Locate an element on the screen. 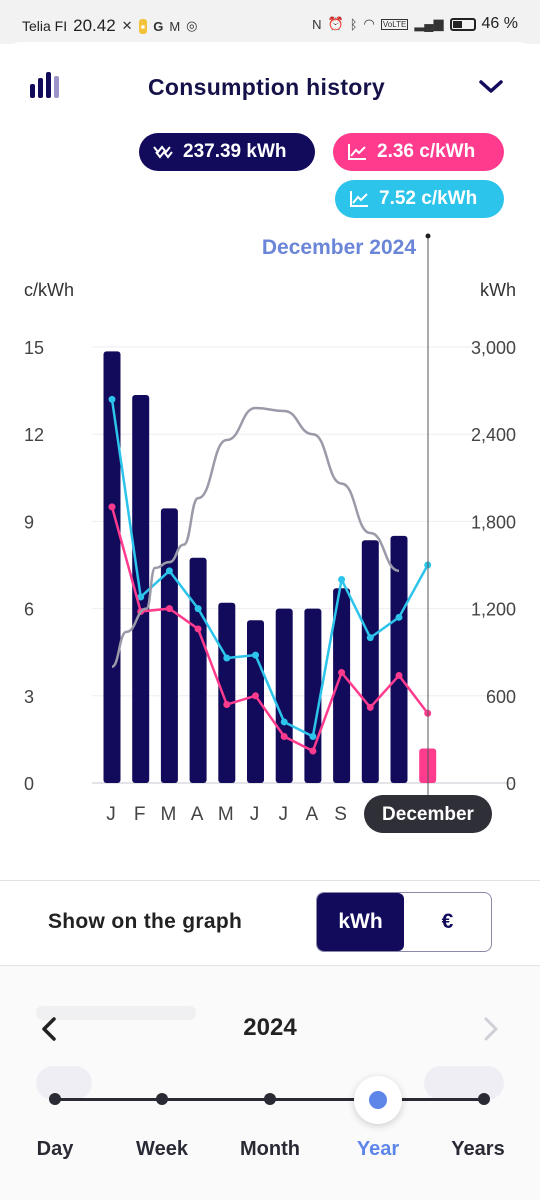  bluetooth-icon: ᛒ is located at coordinates (353, 24).